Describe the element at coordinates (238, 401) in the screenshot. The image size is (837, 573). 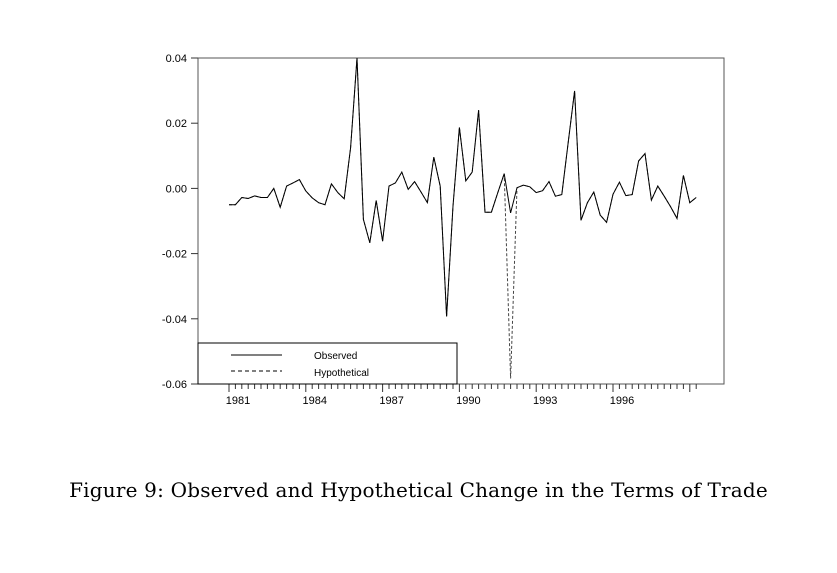
I see `x-tick-label: 1981` at that location.